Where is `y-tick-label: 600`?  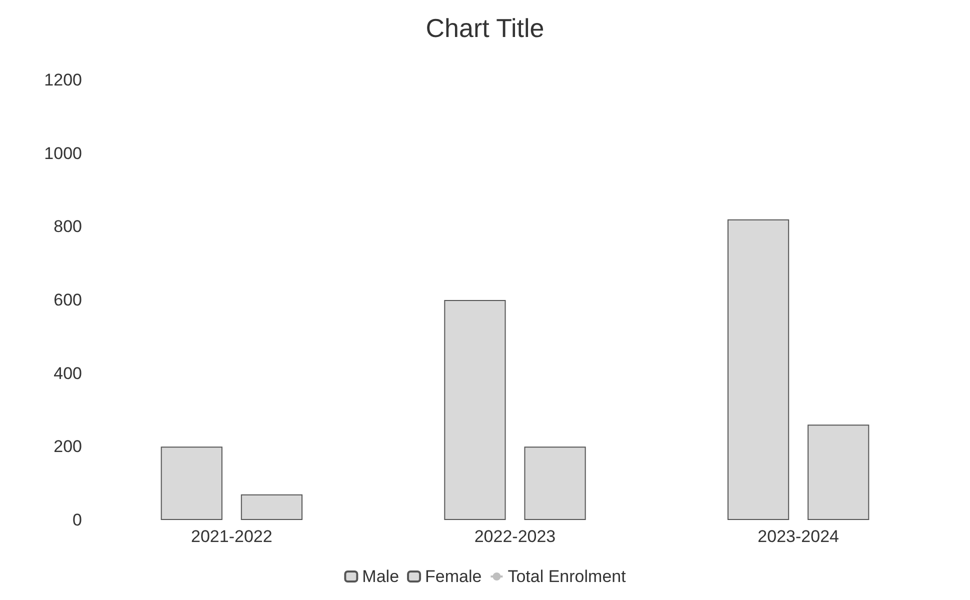 y-tick-label: 600 is located at coordinates (68, 300).